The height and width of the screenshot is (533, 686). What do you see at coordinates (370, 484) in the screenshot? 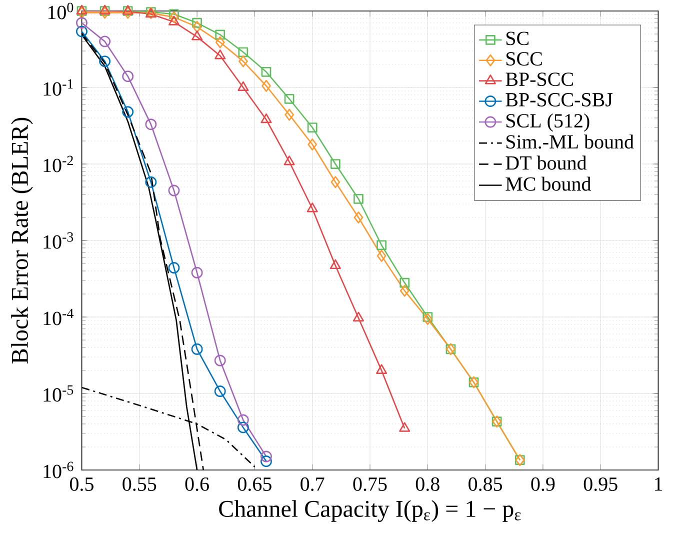
I see `x-tick-label: 0.75` at bounding box center [370, 484].